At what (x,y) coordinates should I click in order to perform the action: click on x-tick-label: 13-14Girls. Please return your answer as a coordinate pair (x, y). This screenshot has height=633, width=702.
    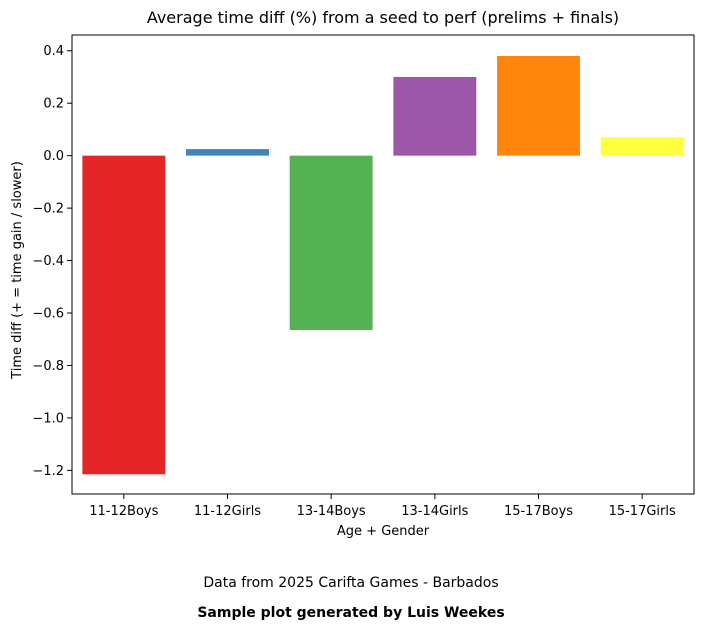
    Looking at the image, I should click on (434, 511).